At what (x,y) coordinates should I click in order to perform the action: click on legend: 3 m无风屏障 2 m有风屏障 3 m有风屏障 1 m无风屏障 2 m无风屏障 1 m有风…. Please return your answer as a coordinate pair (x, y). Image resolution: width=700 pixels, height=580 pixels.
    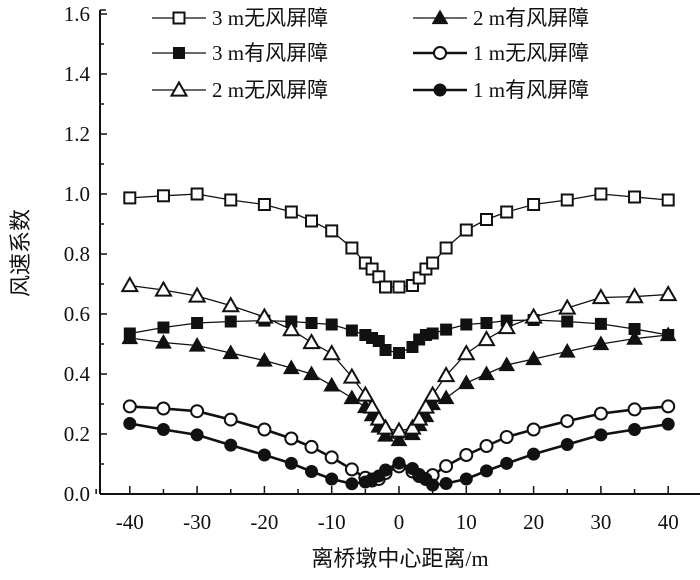
    Looking at the image, I should click on (370, 54).